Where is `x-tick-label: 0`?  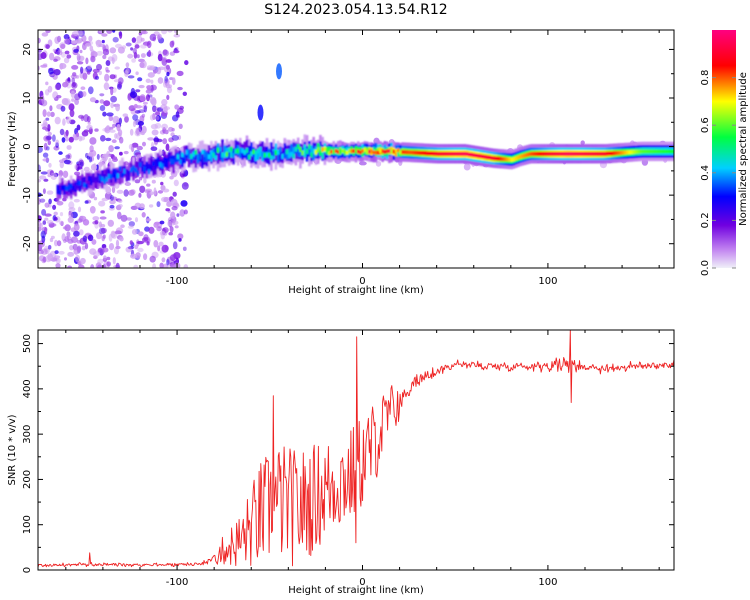
x-tick-label: 0 is located at coordinates (362, 281).